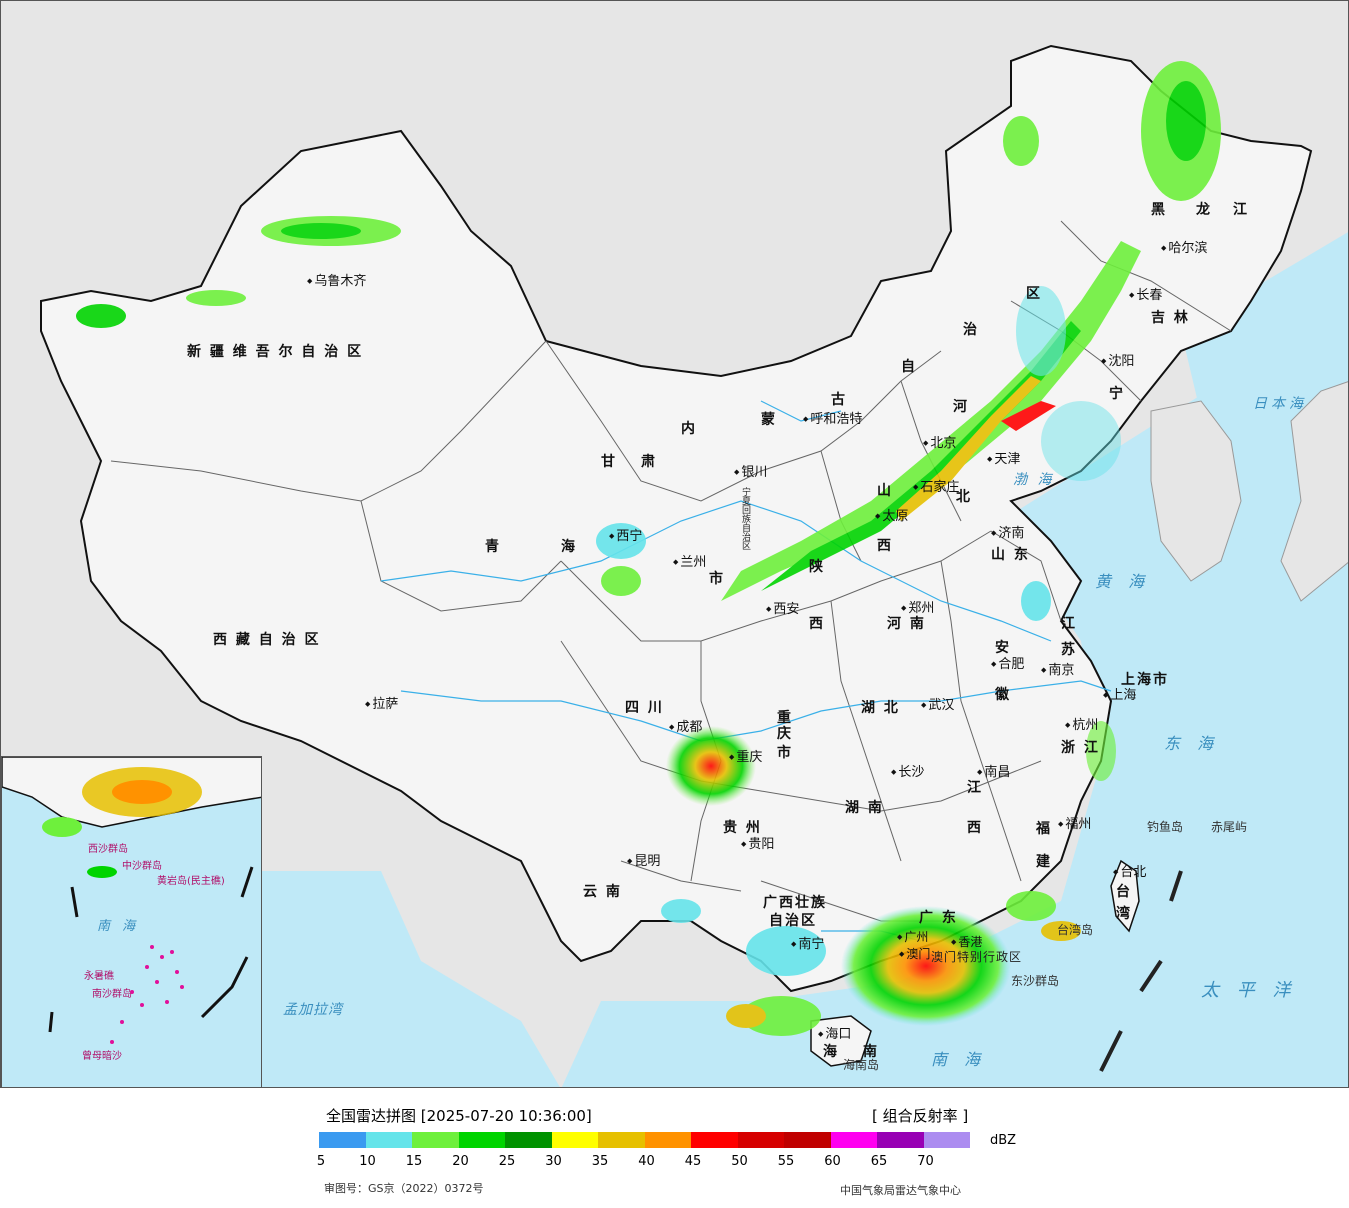 The width and height of the screenshot is (1349, 1208). I want to click on city-aomen: 澳门, so click(914, 953).